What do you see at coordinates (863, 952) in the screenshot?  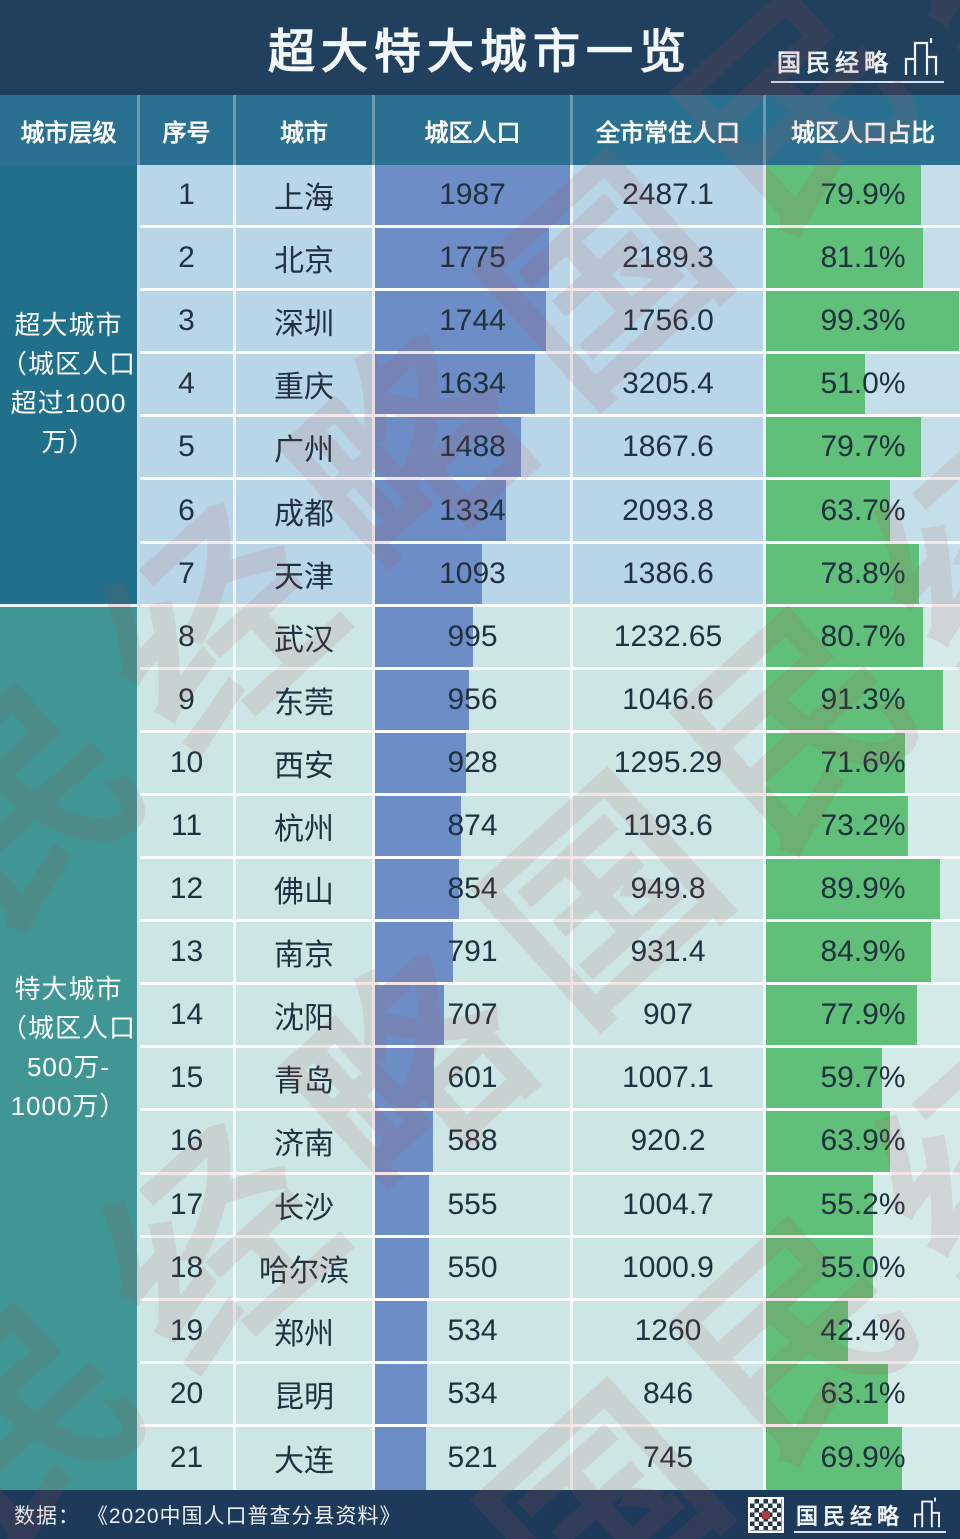 I see `share-cell: 84.9%` at bounding box center [863, 952].